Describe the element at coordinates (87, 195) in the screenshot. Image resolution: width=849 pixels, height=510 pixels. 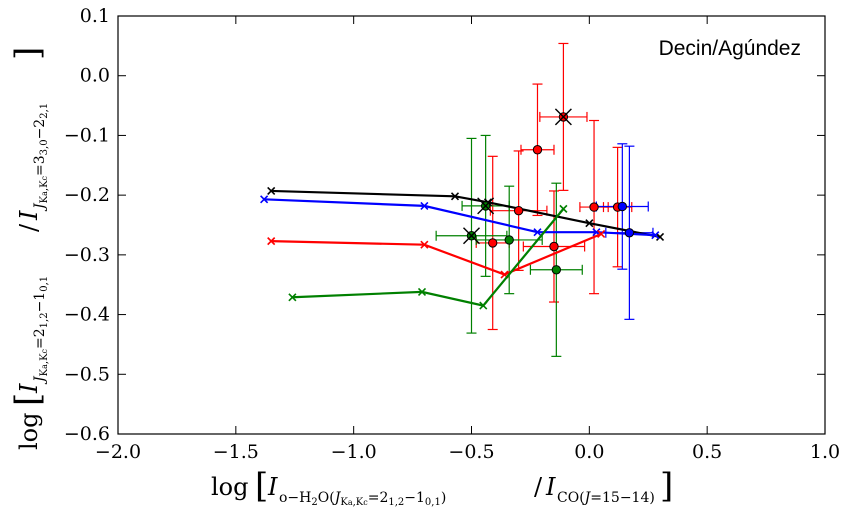
I see `y-tick-label: −0.2` at that location.